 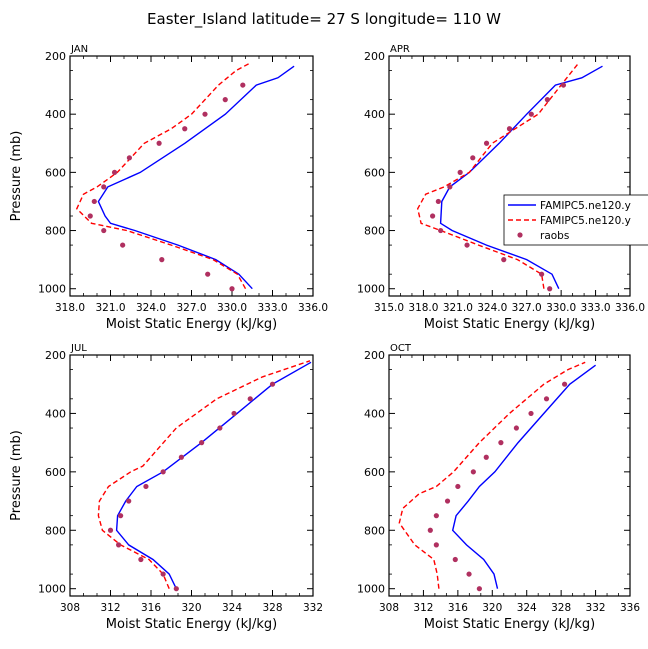 I want to click on y-axis-label: Pressure (mb), so click(x=16, y=475).